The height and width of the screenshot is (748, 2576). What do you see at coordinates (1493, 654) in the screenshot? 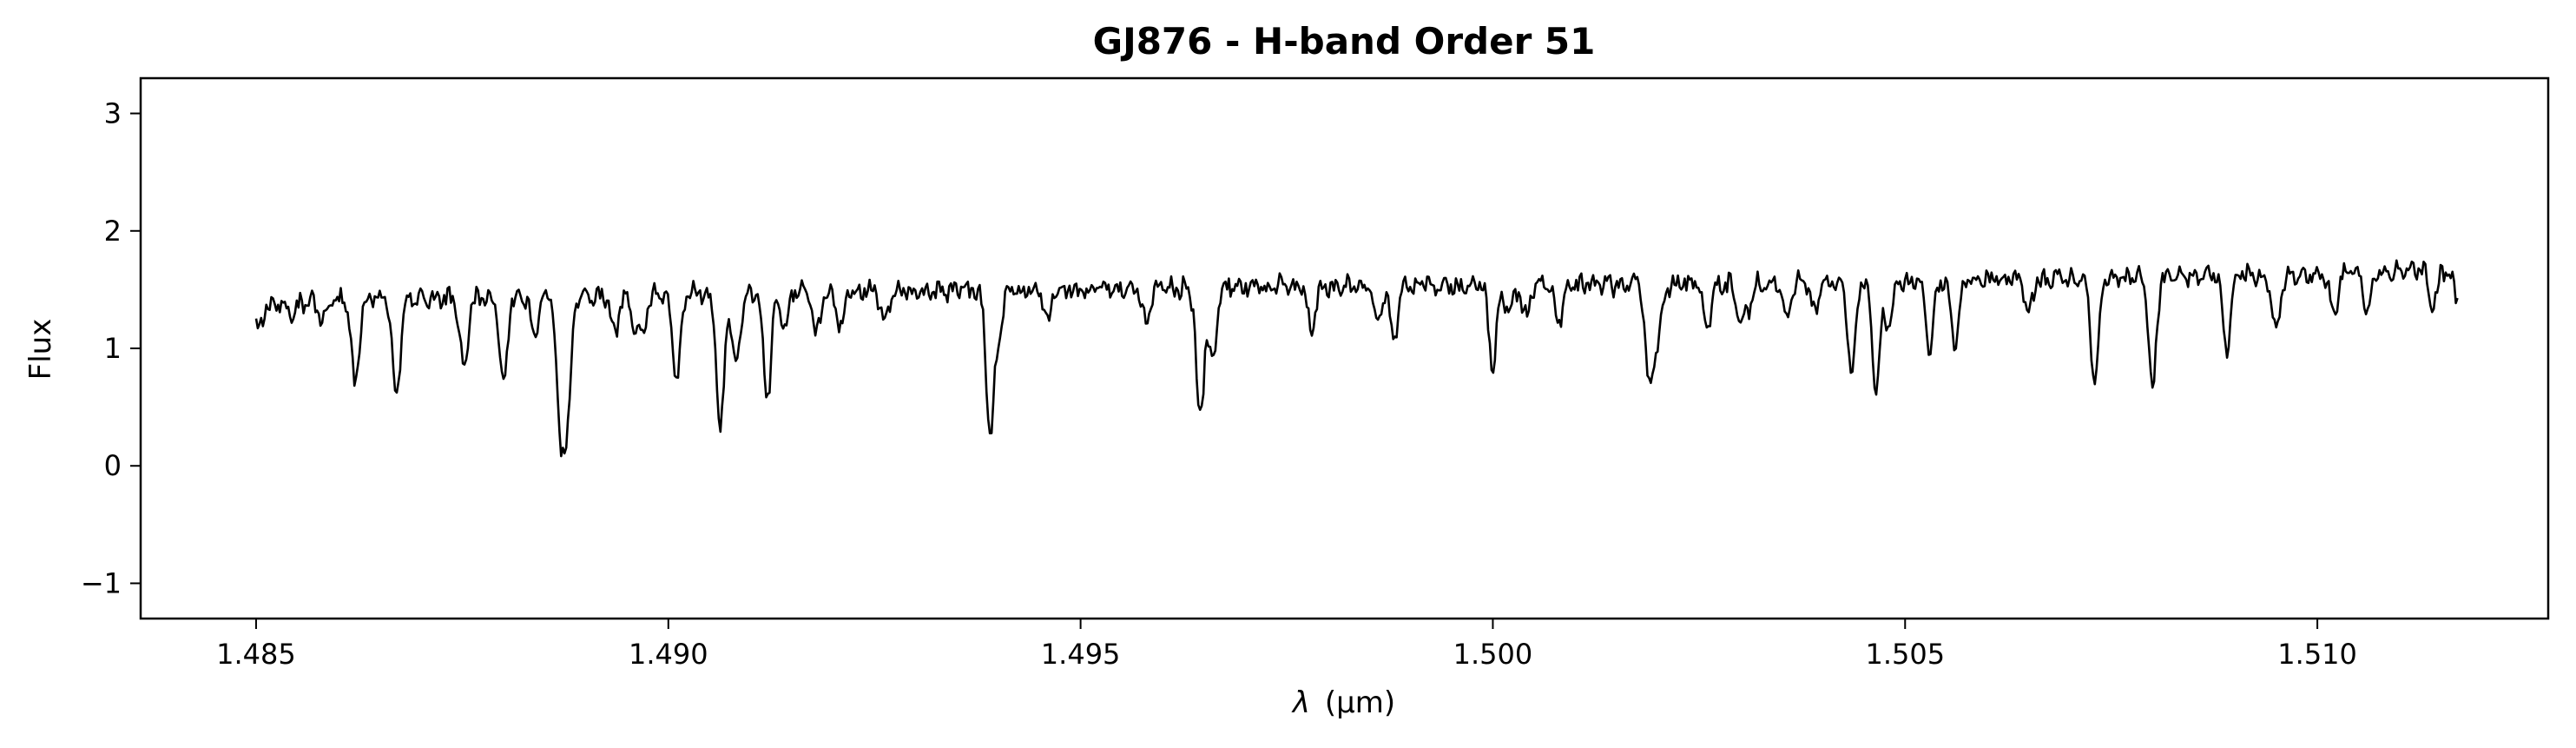
I see `x-tick-label: 1.500` at bounding box center [1493, 654].